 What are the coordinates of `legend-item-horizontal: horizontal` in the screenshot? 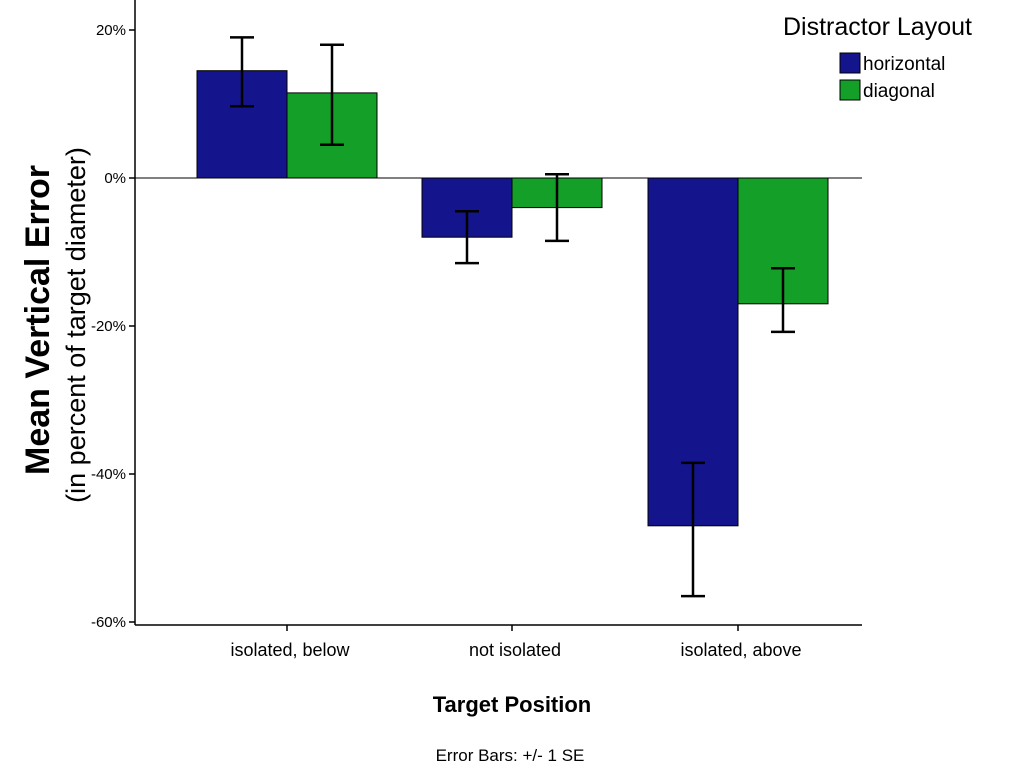 It's located at (892, 63).